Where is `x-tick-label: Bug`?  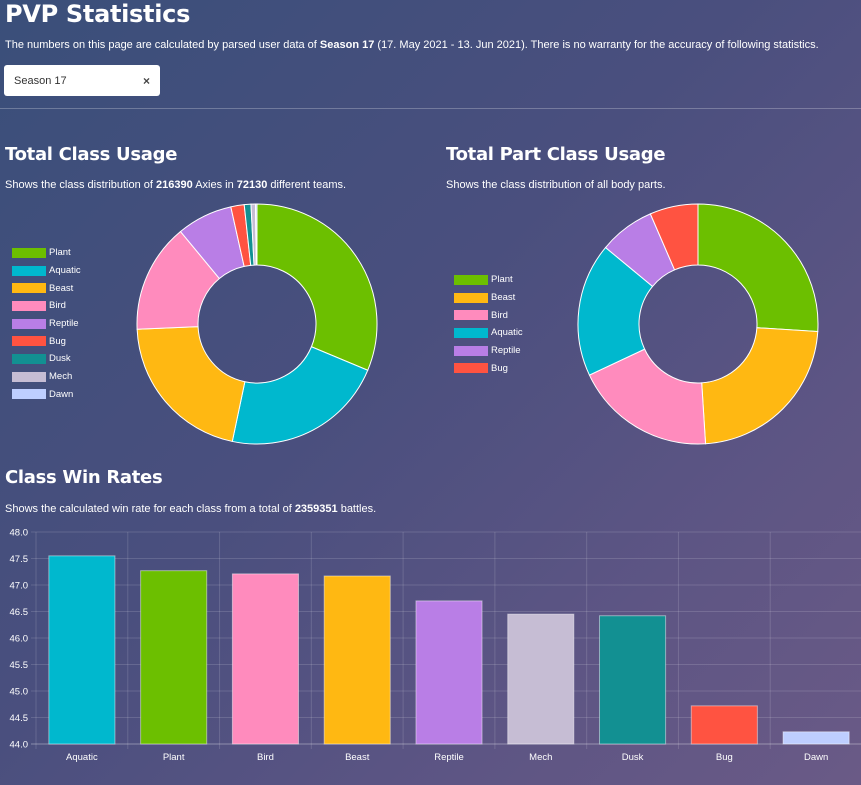
x-tick-label: Bug is located at coordinates (724, 757).